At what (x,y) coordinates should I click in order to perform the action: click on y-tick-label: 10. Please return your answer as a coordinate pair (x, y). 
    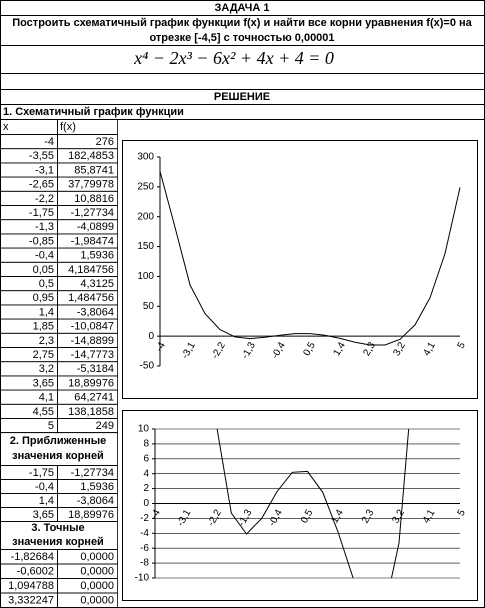
    Looking at the image, I should click on (144, 429).